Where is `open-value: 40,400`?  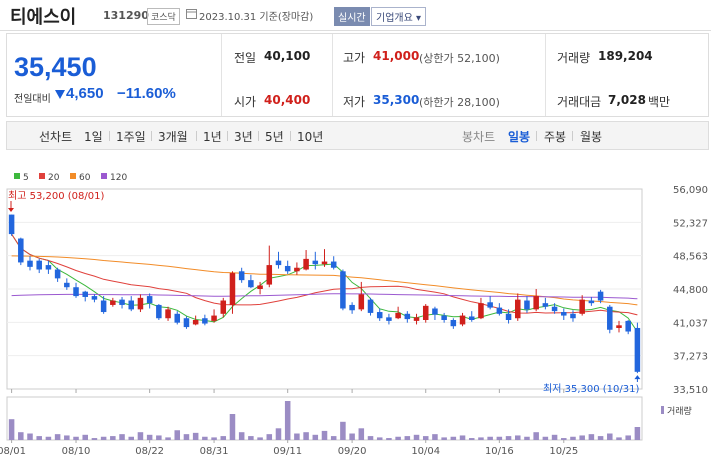
open-value: 40,400 is located at coordinates (287, 100).